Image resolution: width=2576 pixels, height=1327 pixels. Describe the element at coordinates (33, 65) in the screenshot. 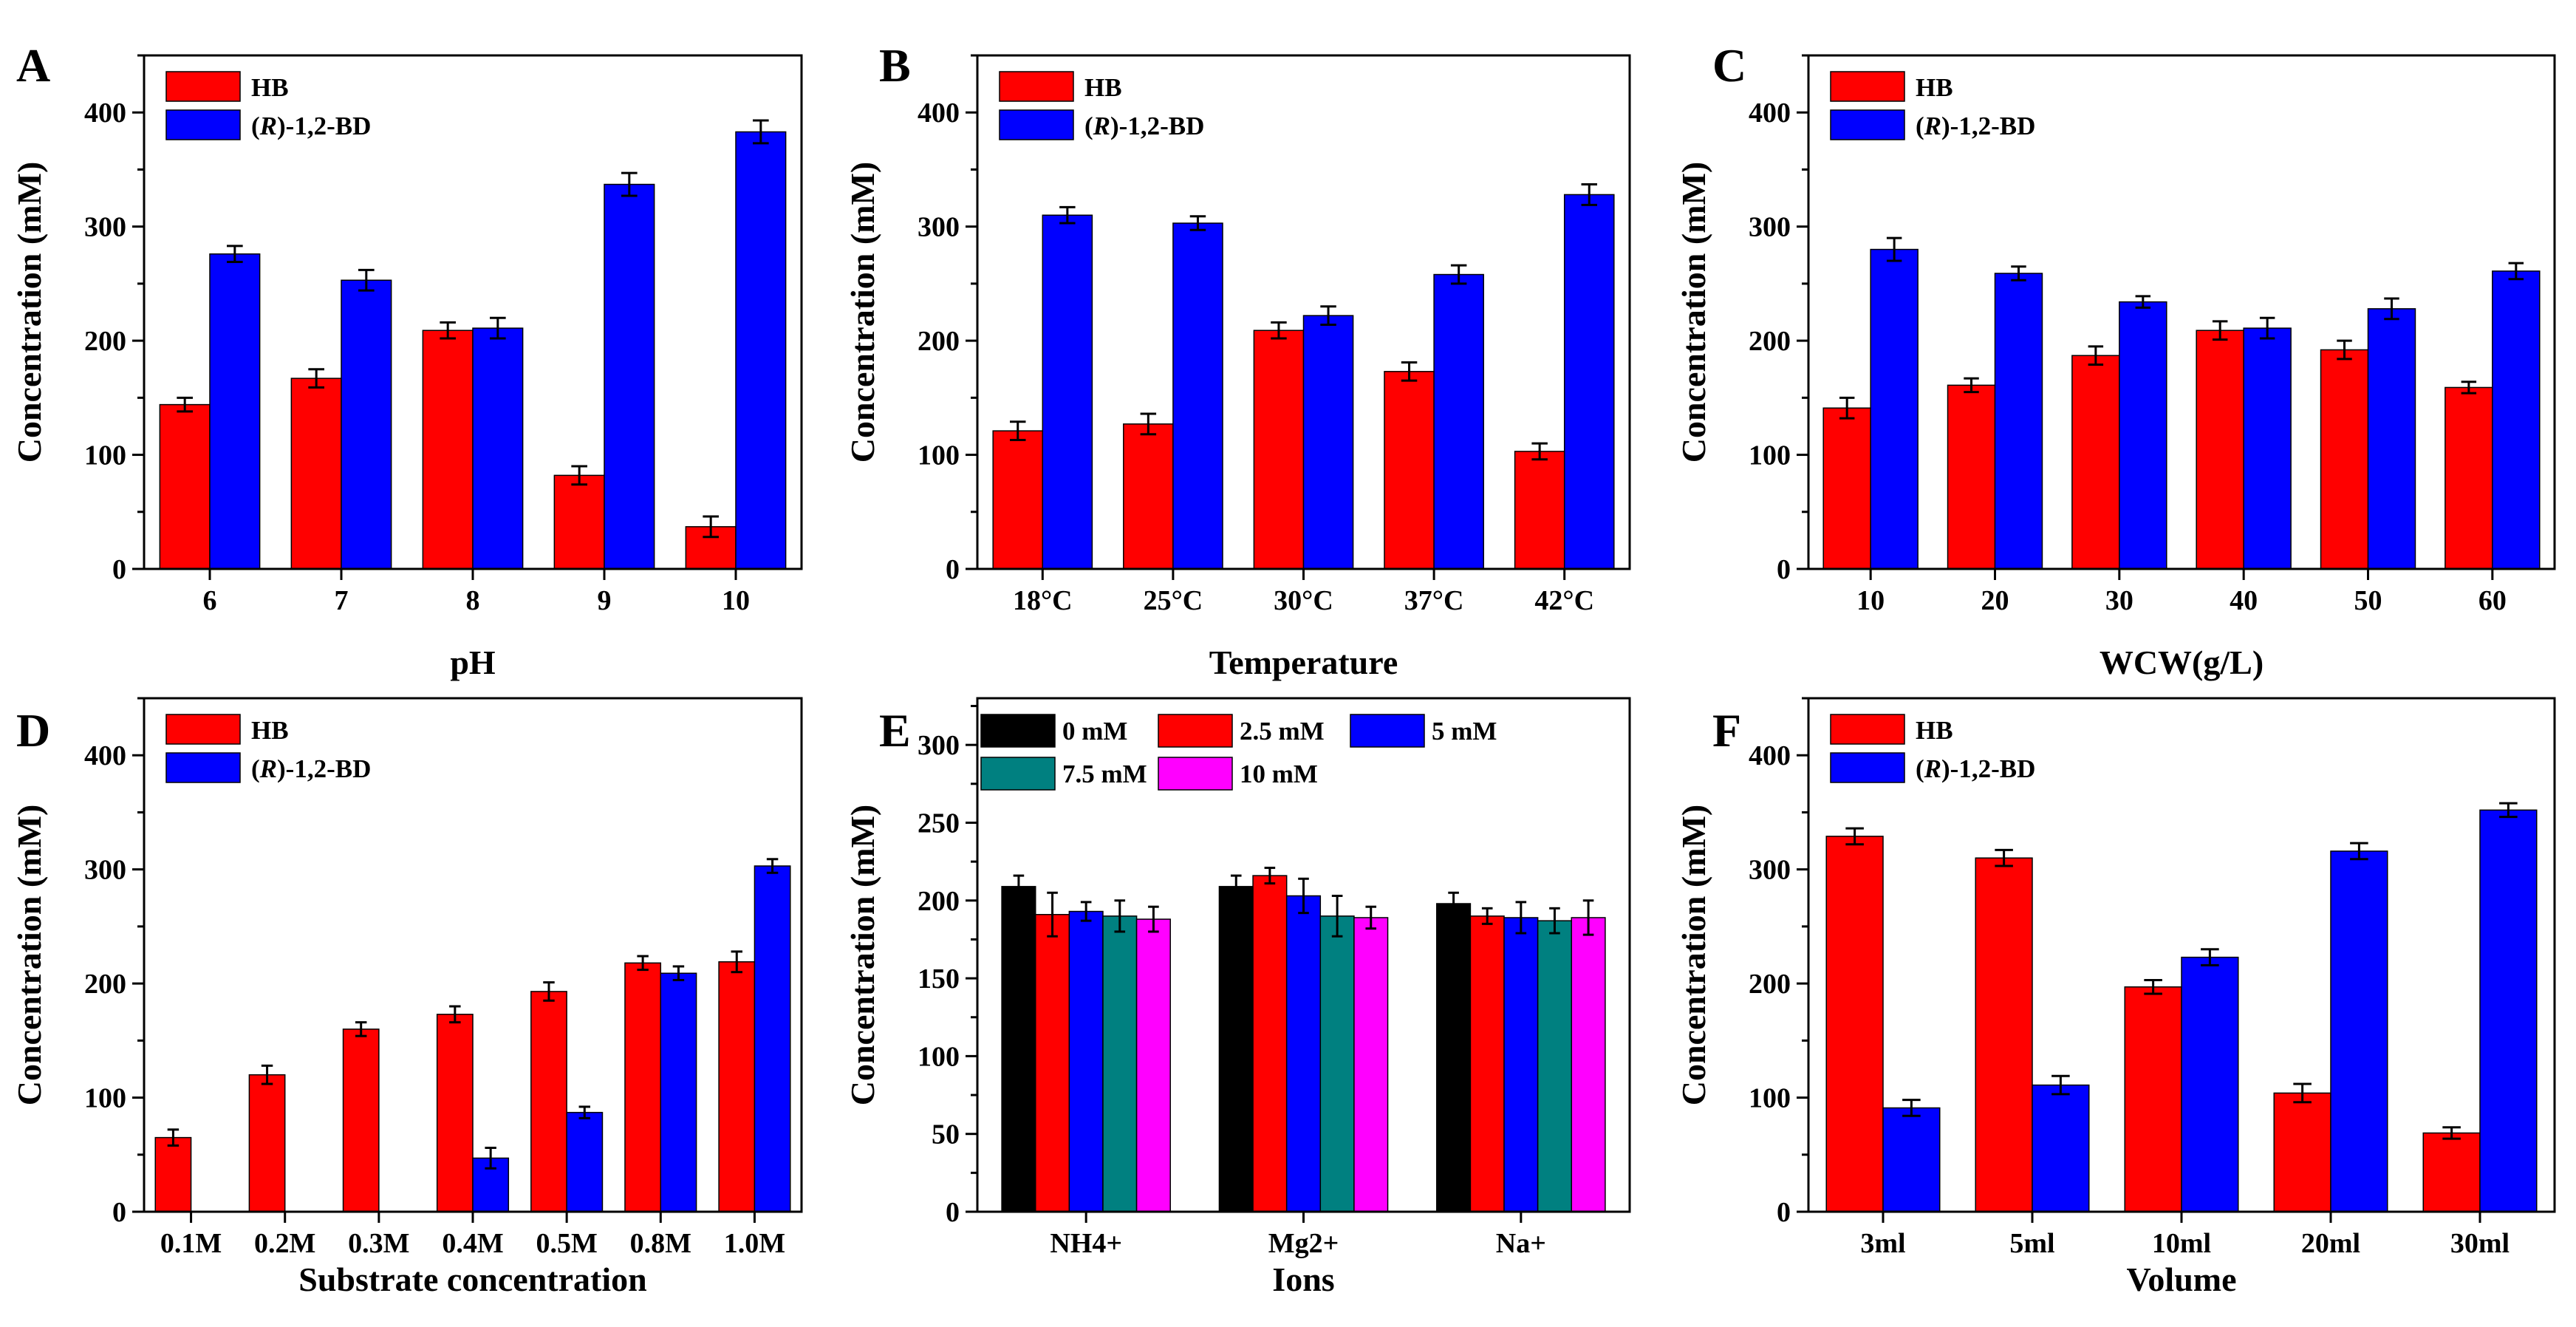

I see `panel-letter: A` at that location.